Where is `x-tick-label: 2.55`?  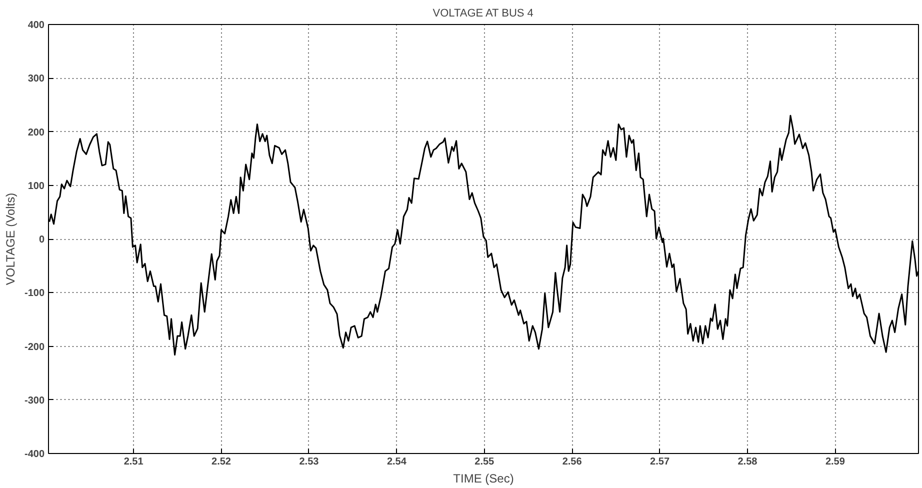
x-tick-label: 2.55 is located at coordinates (484, 462).